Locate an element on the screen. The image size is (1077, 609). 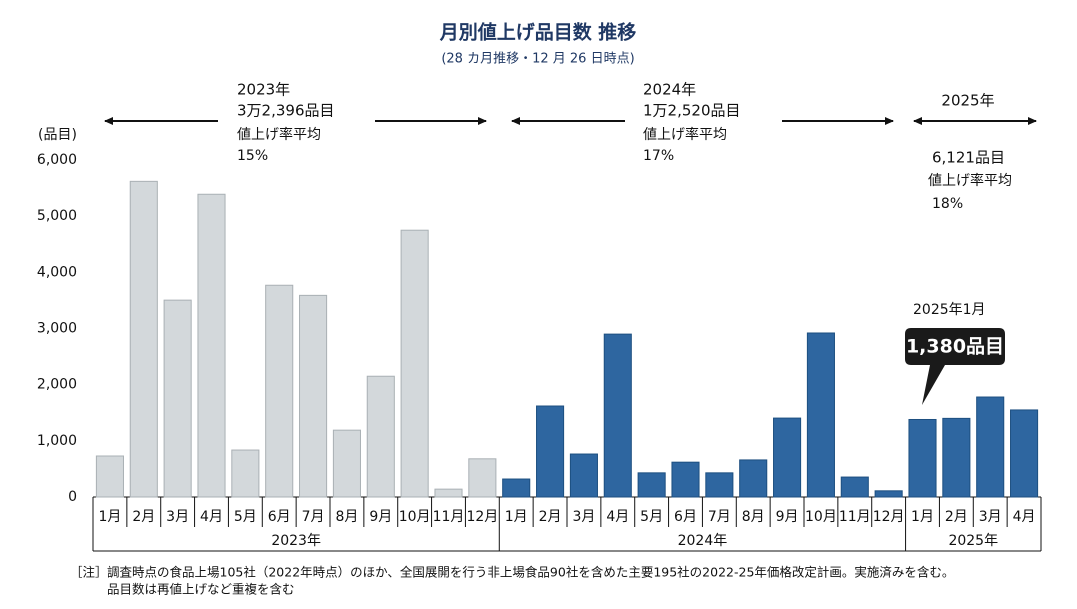
period-total: 1万2,520品目 is located at coordinates (692, 111).